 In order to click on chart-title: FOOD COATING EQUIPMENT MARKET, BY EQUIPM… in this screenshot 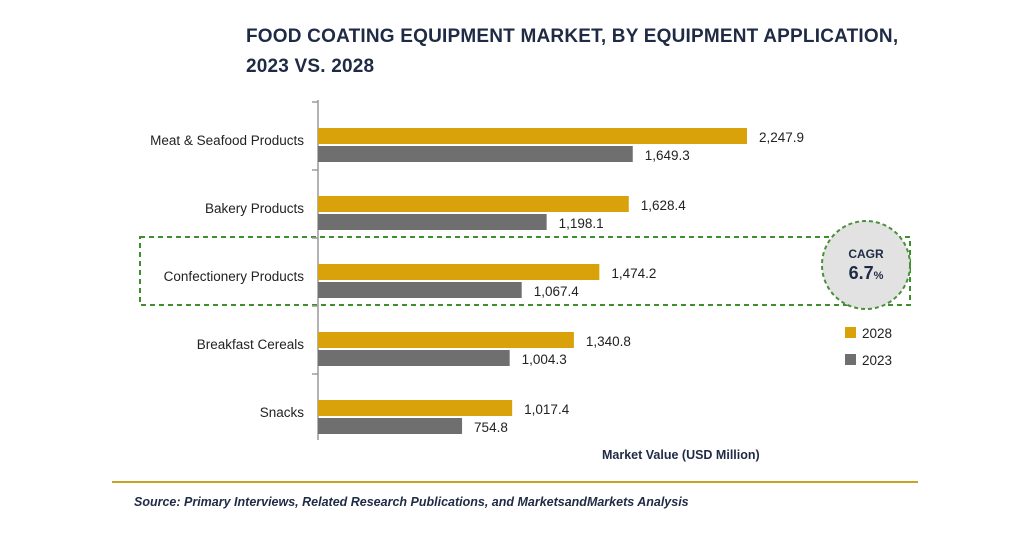, I will do `click(572, 52)`.